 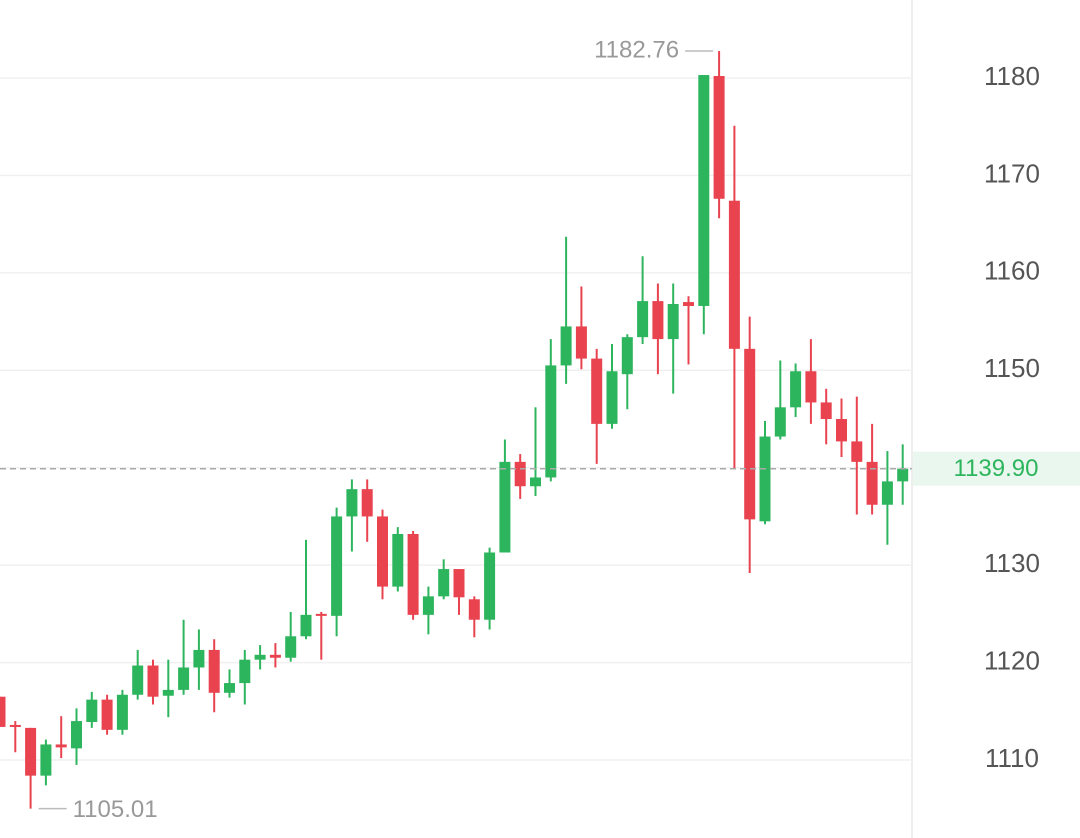 What do you see at coordinates (1012, 660) in the screenshot?
I see `y-tick-label: 1120` at bounding box center [1012, 660].